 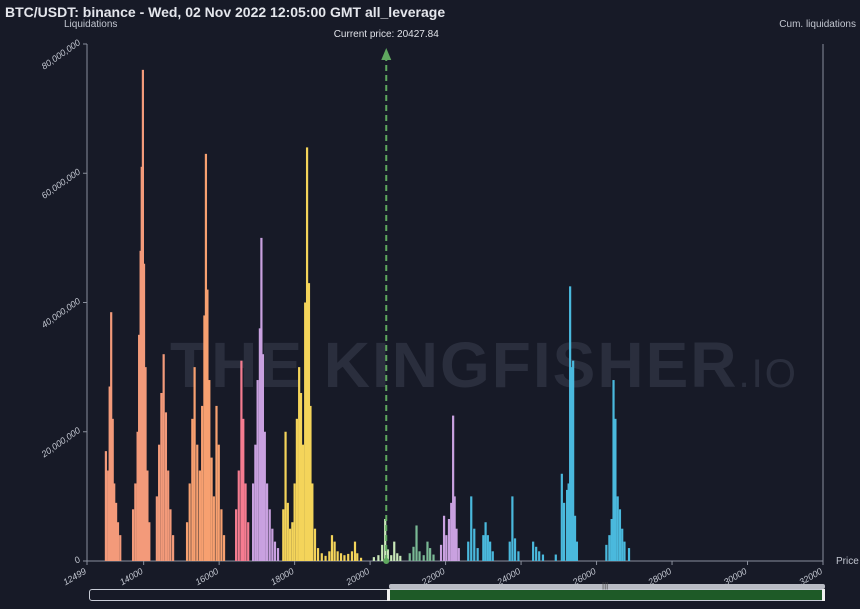 I want to click on current-price-label: Current price: 20427.84, so click(x=387, y=34).